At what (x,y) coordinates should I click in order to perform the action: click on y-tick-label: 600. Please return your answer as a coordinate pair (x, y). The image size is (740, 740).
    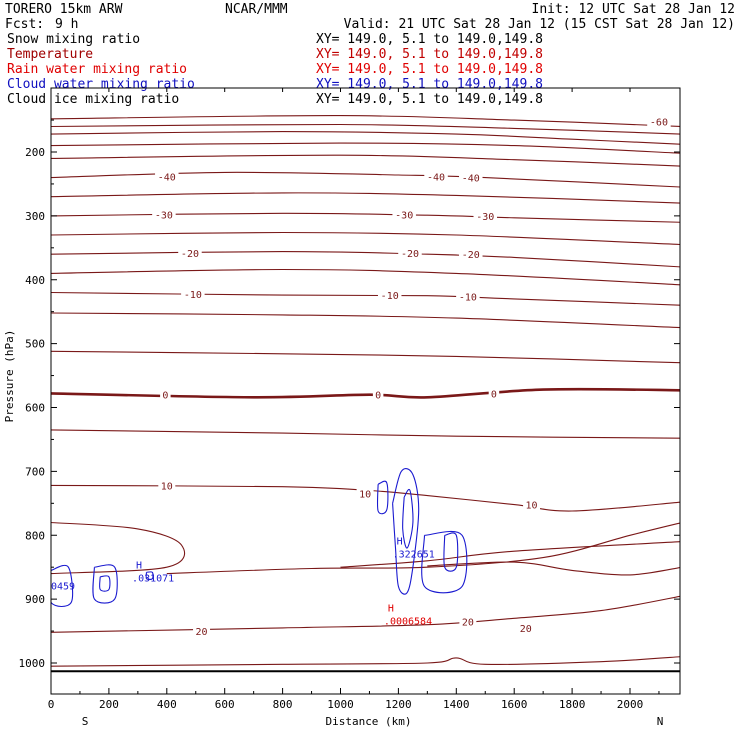
    Looking at the image, I should click on (35, 408).